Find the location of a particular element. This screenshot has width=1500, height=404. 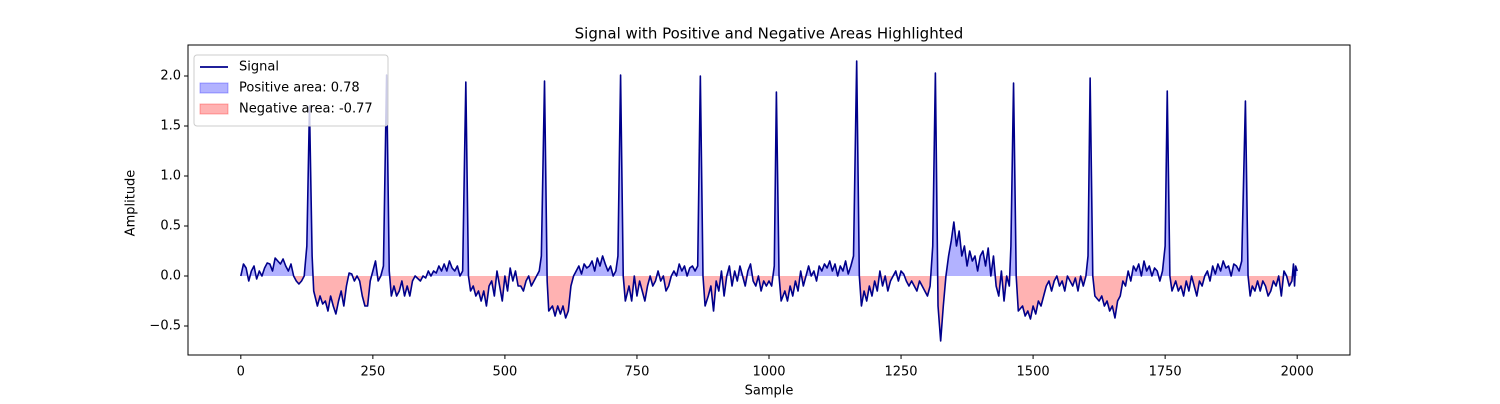

y-tick-label: 0.5 is located at coordinates (170, 226).